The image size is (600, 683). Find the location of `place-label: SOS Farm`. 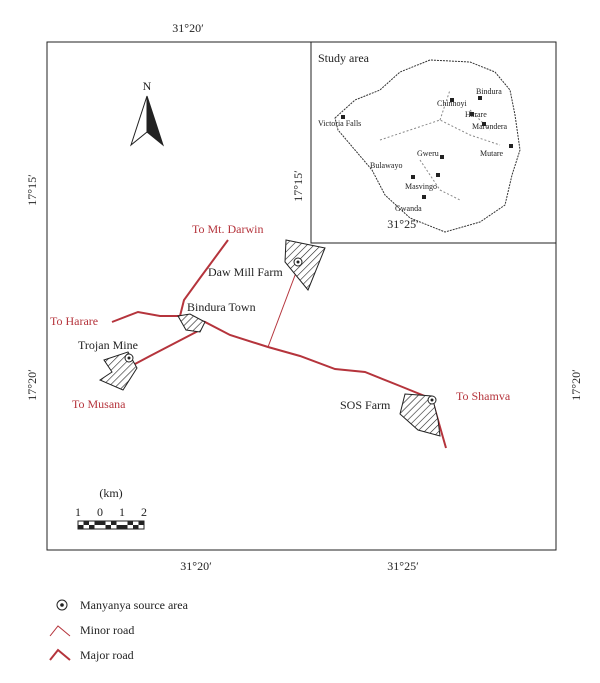

place-label: SOS Farm is located at coordinates (365, 405).